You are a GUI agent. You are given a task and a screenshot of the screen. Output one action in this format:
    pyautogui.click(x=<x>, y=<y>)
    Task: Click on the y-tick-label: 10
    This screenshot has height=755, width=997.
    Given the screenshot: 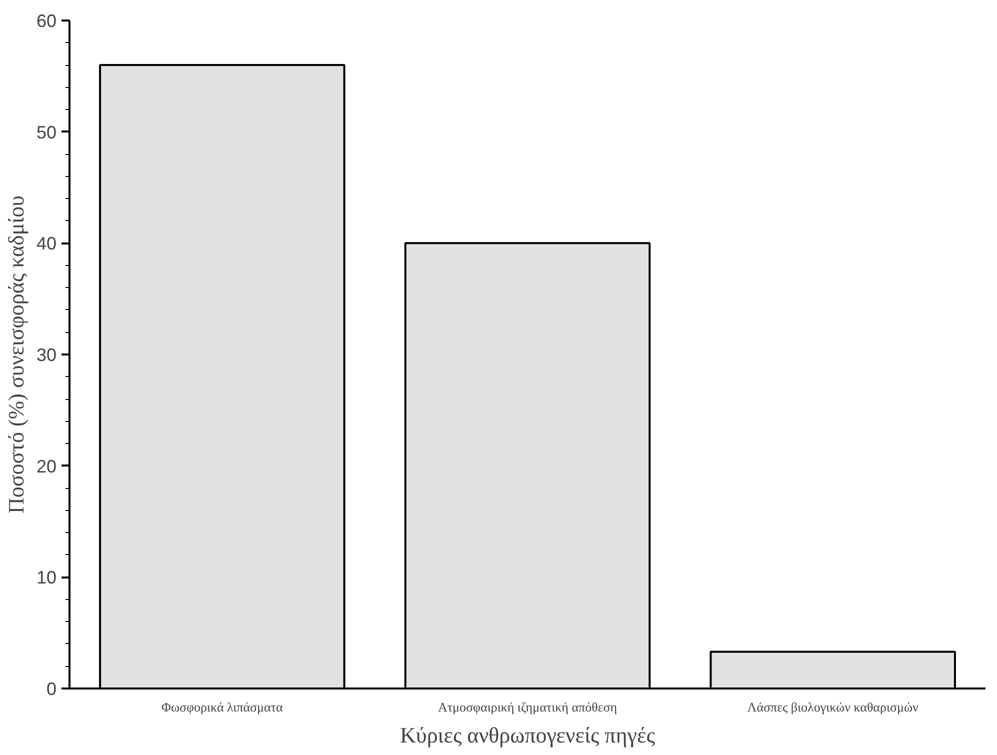 What is the action you would take?
    pyautogui.click(x=46, y=578)
    